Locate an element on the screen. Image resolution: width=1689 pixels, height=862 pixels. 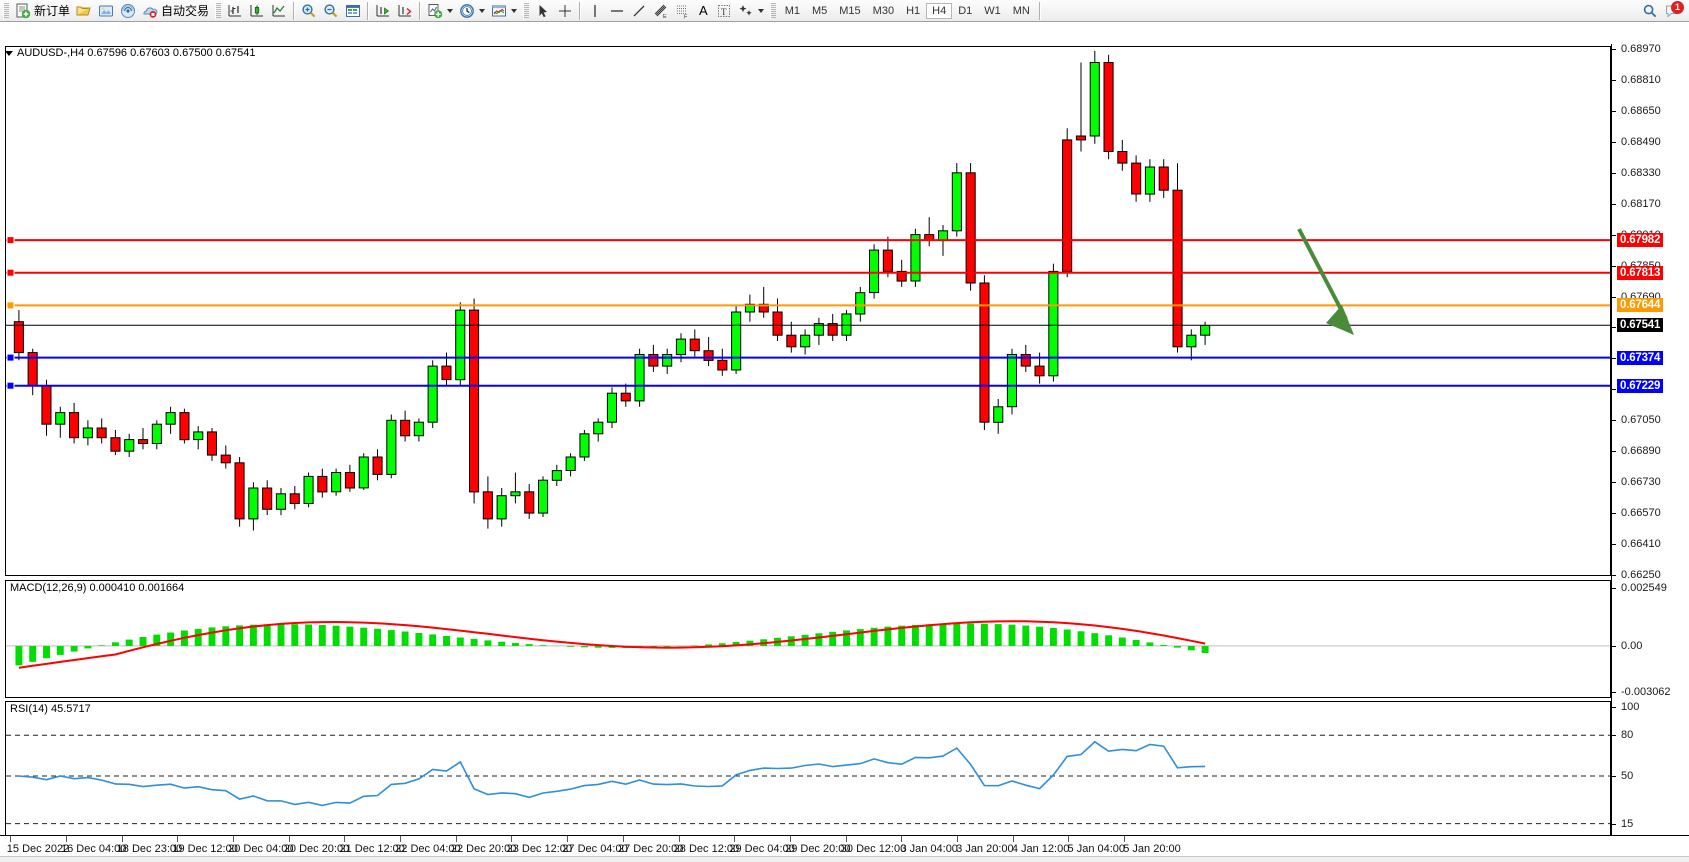
templates-icon is located at coordinates (499, 11).